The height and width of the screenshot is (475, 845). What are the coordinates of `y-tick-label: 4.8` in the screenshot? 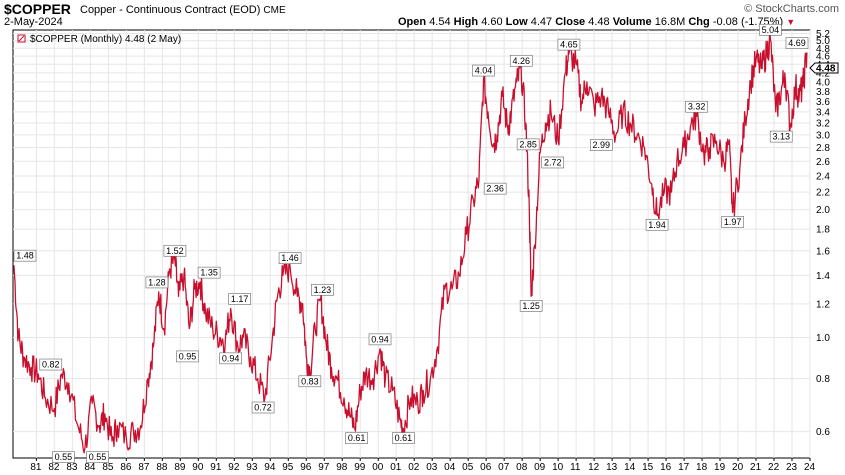 It's located at (823, 49).